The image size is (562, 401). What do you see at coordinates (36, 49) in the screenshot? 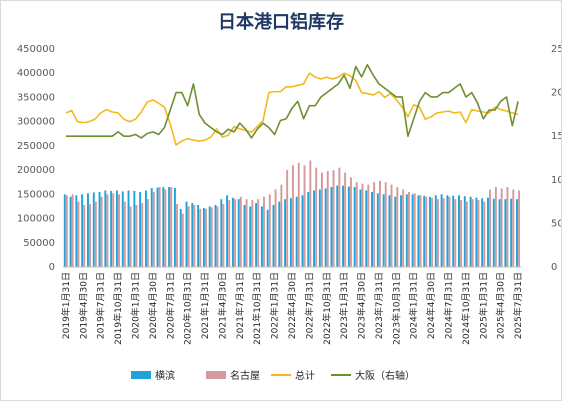
I see `y-left-tick-label: 450000` at bounding box center [36, 49].